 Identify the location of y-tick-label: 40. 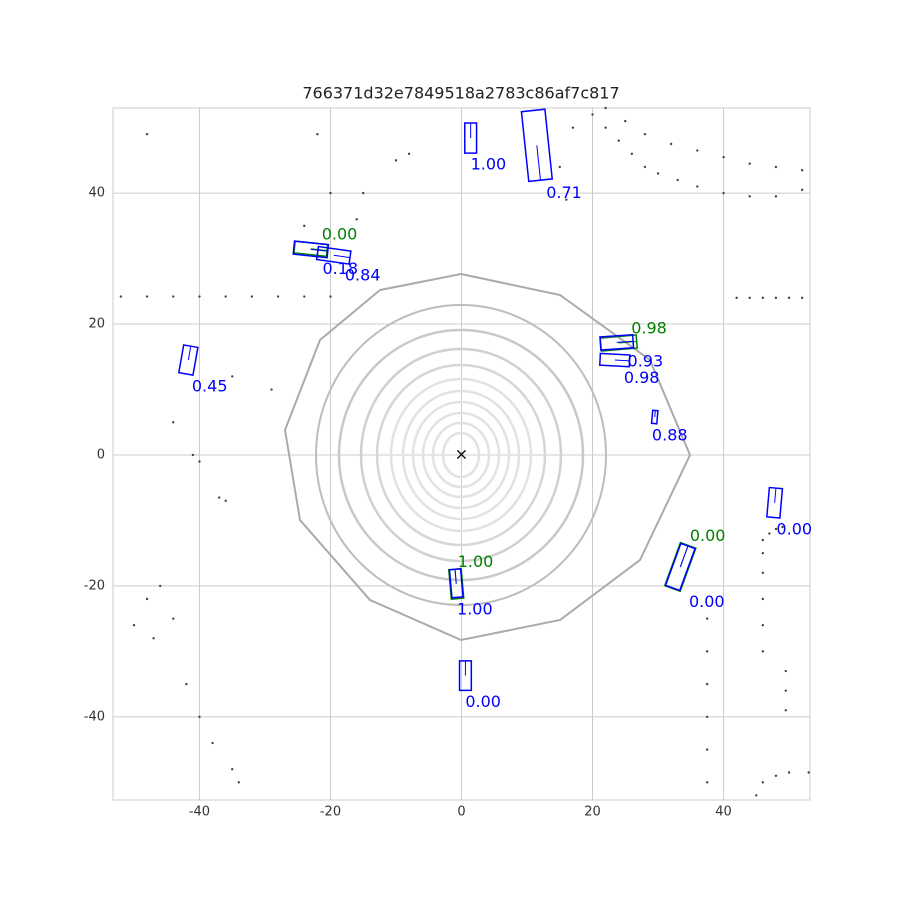
(96, 193).